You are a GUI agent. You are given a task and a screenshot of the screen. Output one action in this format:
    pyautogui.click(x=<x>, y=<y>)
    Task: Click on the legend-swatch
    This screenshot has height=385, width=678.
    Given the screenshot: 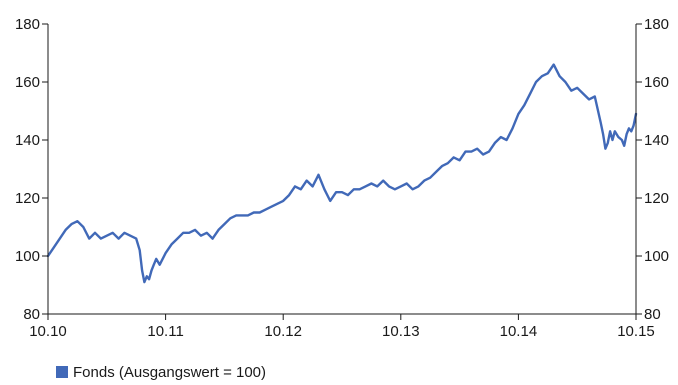 What is the action you would take?
    pyautogui.click(x=62, y=372)
    